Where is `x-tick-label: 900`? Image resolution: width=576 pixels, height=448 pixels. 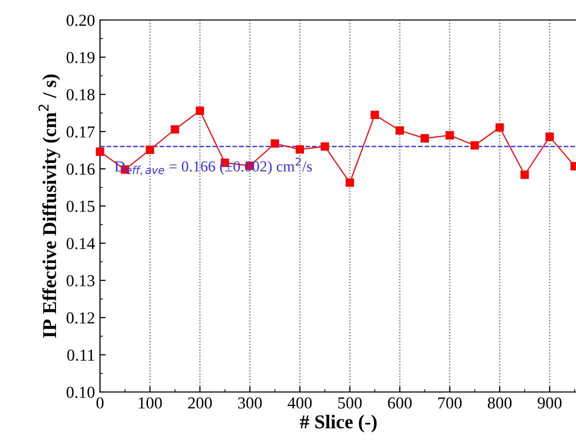
x-tick-label: 900 is located at coordinates (550, 403).